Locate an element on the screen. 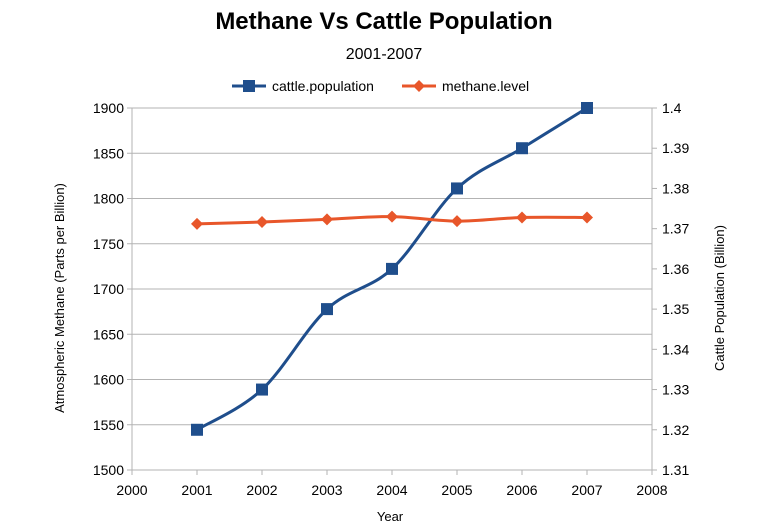 Image resolution: width=768 pixels, height=532 pixels. y-right-tick-label: 1.31 is located at coordinates (675, 470).